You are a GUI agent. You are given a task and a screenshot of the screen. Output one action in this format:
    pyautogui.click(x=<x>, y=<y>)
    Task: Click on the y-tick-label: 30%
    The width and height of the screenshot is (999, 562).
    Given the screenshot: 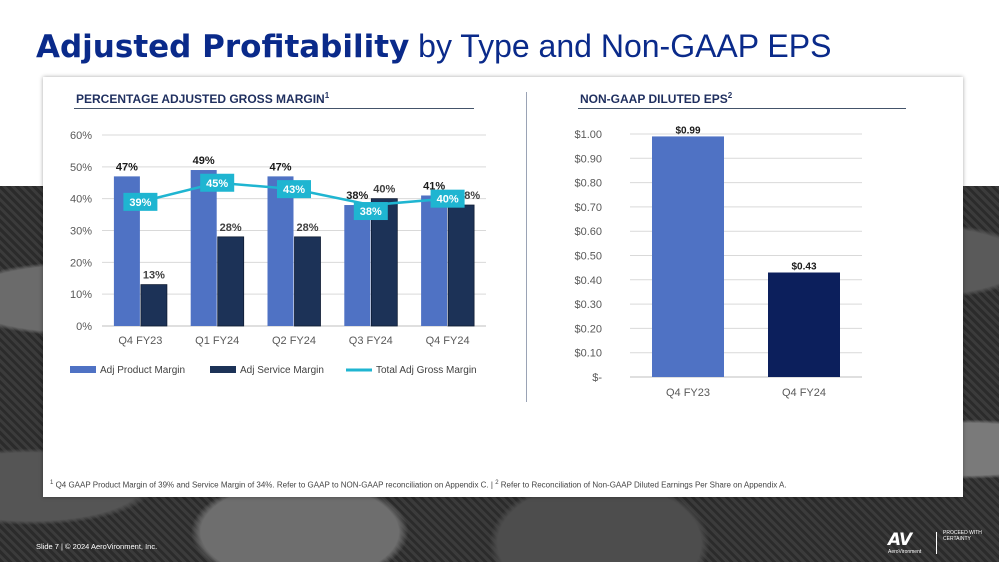 What is the action you would take?
    pyautogui.click(x=81, y=232)
    